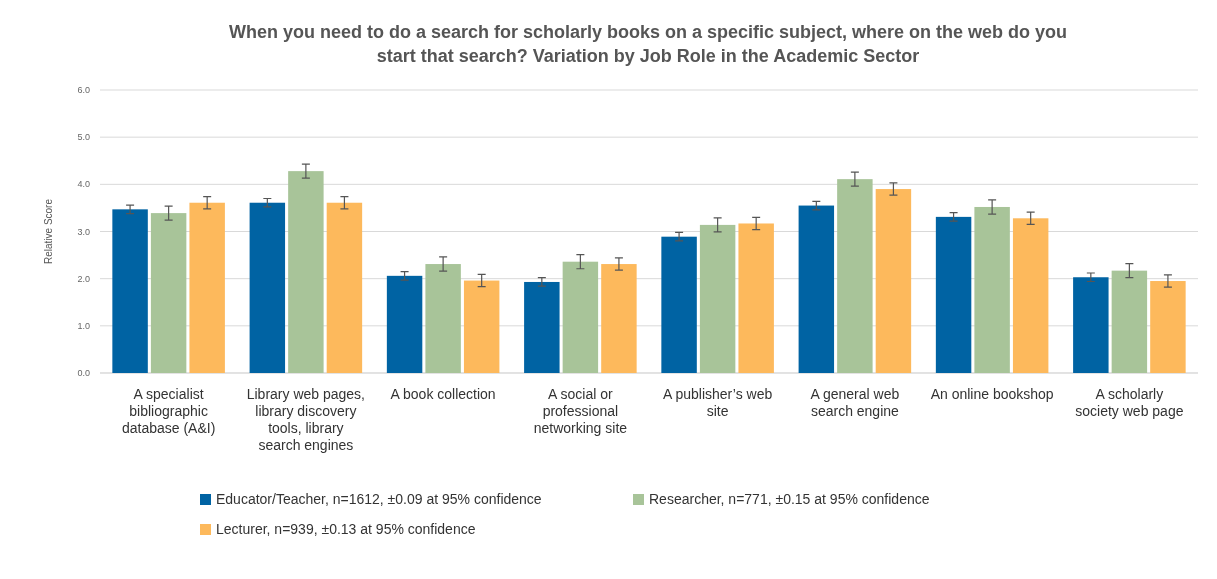 The height and width of the screenshot is (579, 1217). I want to click on y-tick-label: 3.0, so click(83, 231).